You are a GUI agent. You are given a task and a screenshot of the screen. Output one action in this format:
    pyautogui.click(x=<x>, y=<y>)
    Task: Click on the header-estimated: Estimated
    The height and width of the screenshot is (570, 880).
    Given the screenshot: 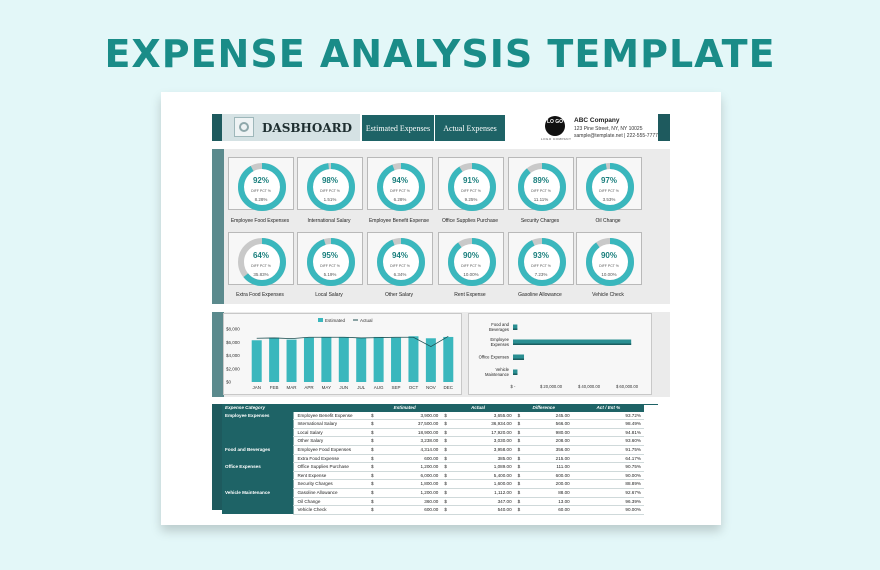 What is the action you would take?
    pyautogui.click(x=405, y=408)
    